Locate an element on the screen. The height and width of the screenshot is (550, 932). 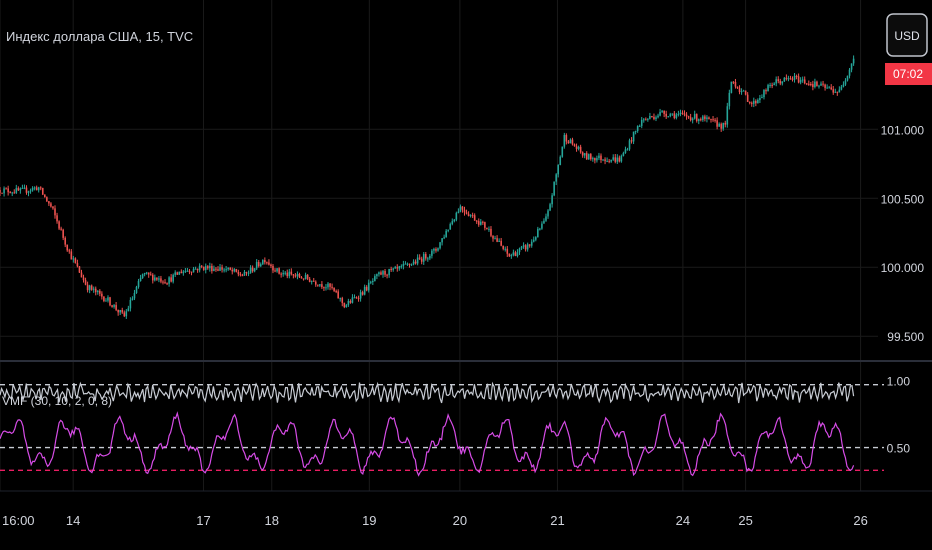
time-axis: 16:00 14 17 18 19 20 21 24 25 26 is located at coordinates (435, 520).